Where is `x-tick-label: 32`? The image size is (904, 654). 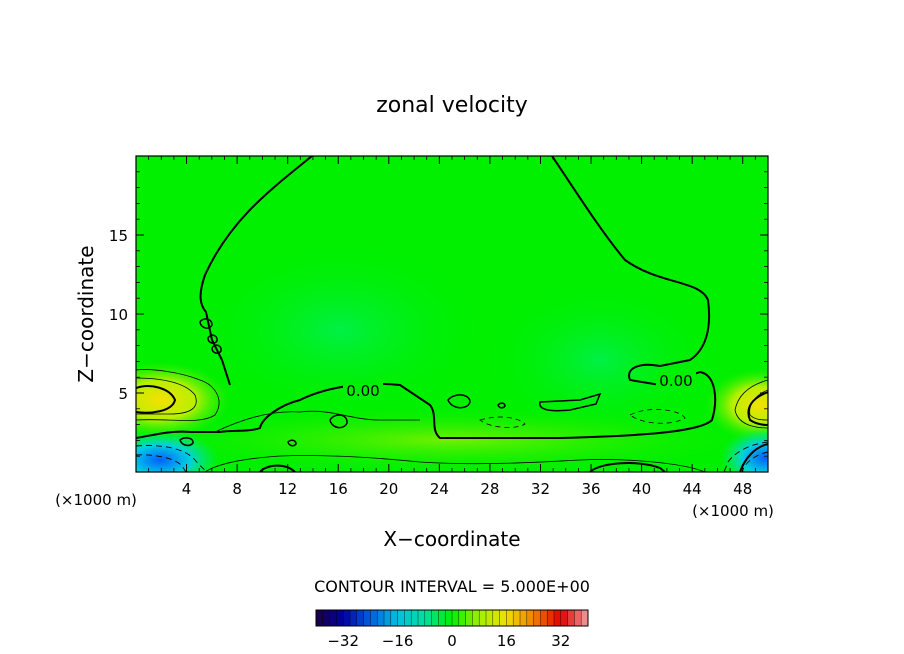
x-tick-label: 32 is located at coordinates (540, 489).